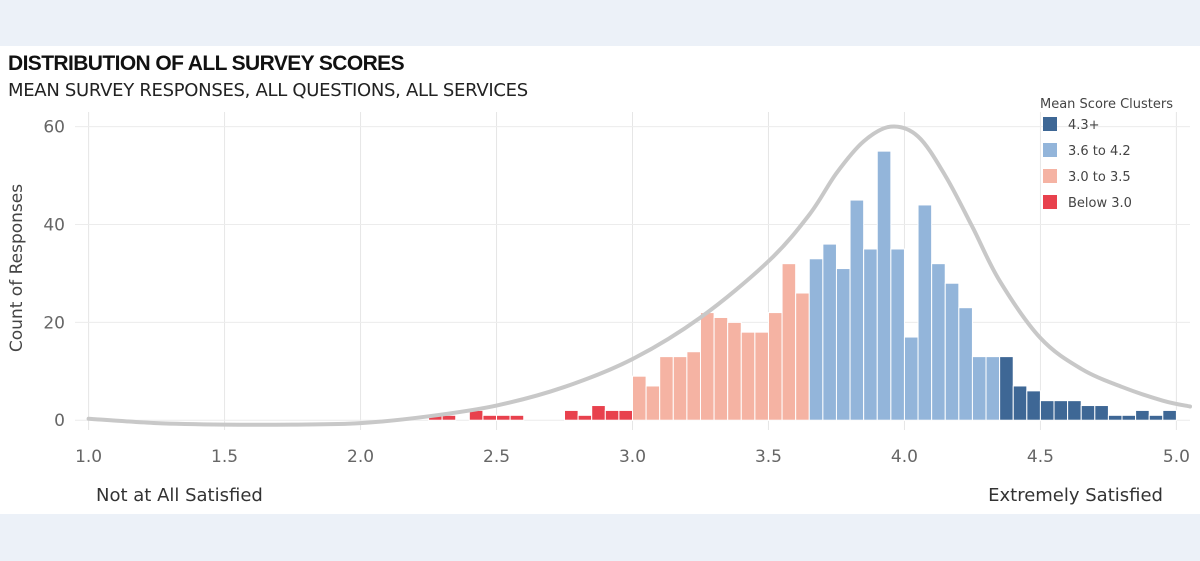 Image resolution: width=1200 pixels, height=561 pixels. Describe the element at coordinates (17, 268) in the screenshot. I see `y-axis-title: Count of Responses` at that location.